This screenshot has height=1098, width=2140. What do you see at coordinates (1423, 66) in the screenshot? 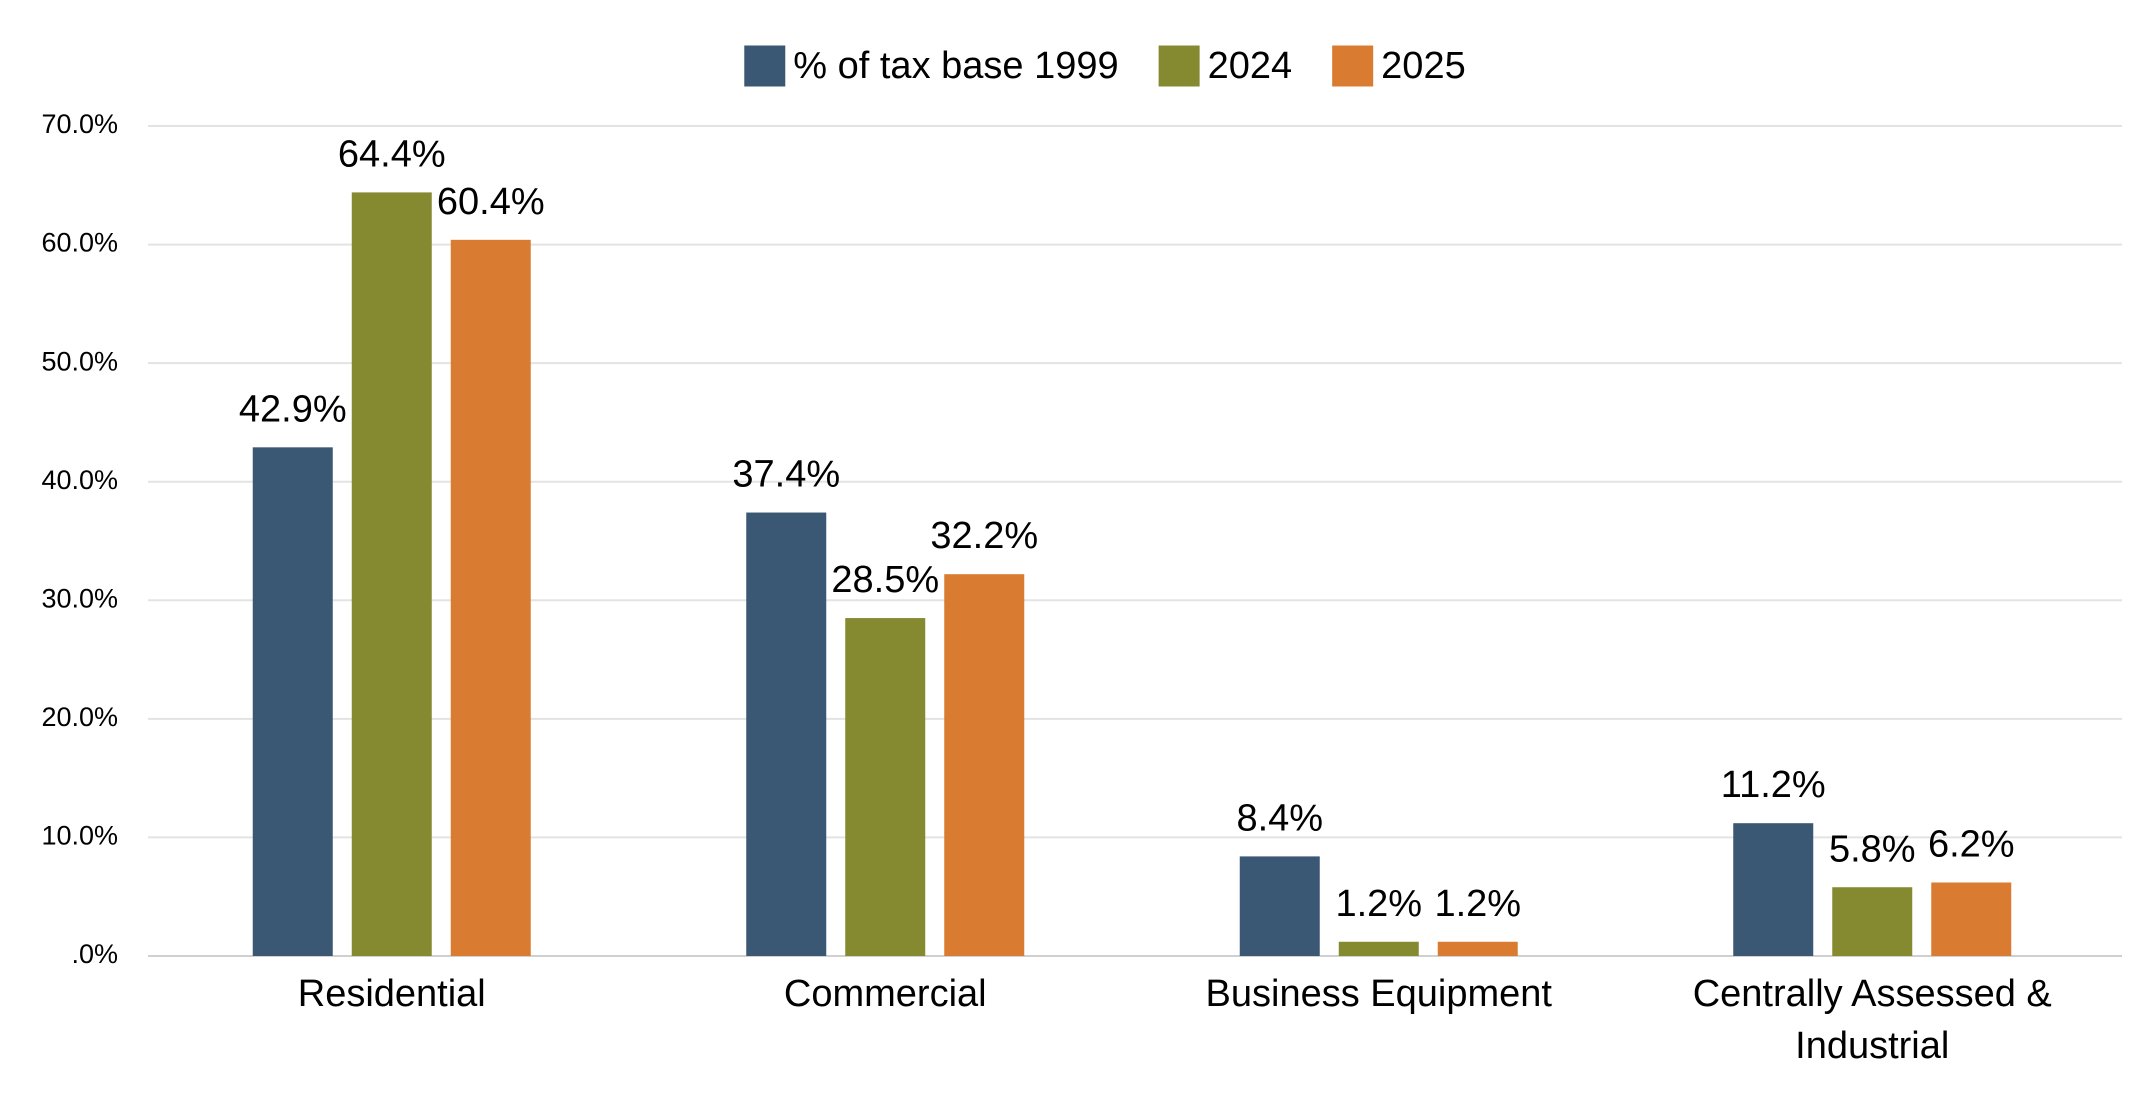
I see `legend-label: 2025` at bounding box center [1423, 66].